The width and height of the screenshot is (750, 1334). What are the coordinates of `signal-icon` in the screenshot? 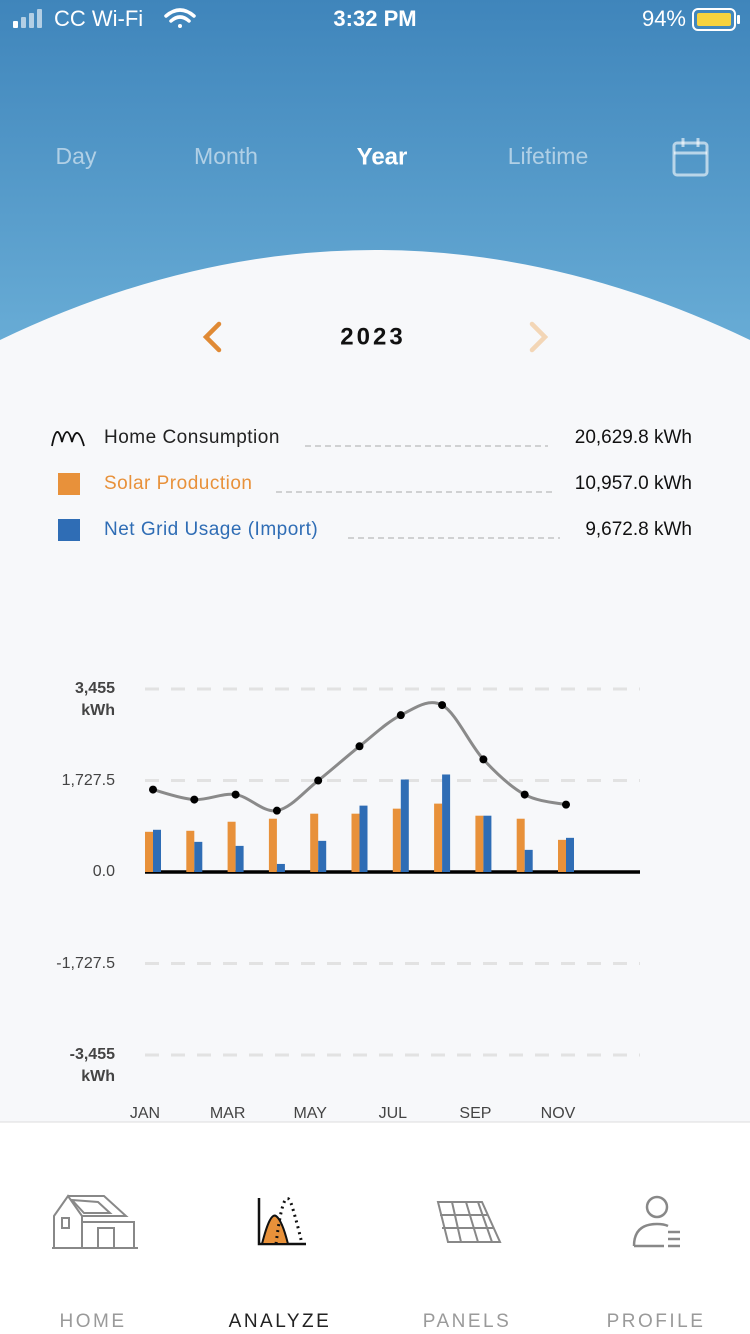 It's located at (27, 18).